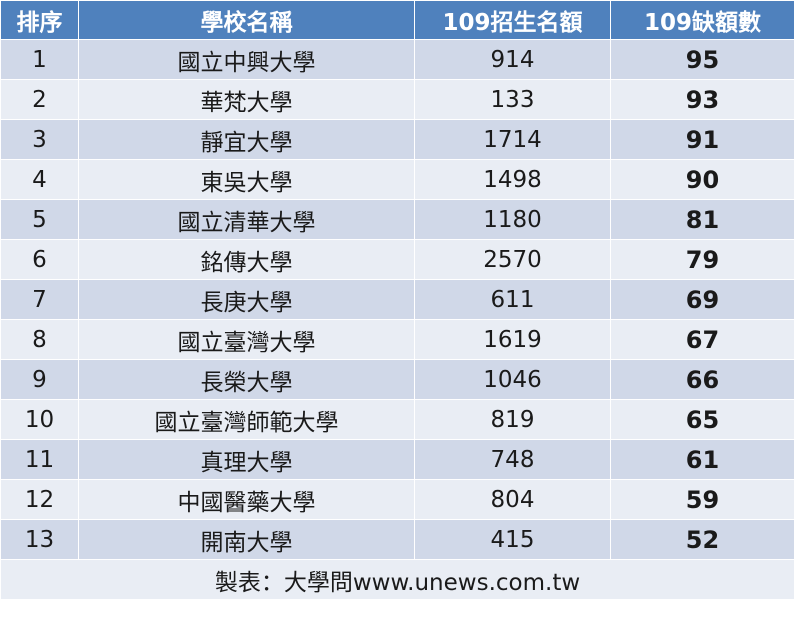  Describe the element at coordinates (512, 499) in the screenshot. I see `quota-cell: 804` at that location.